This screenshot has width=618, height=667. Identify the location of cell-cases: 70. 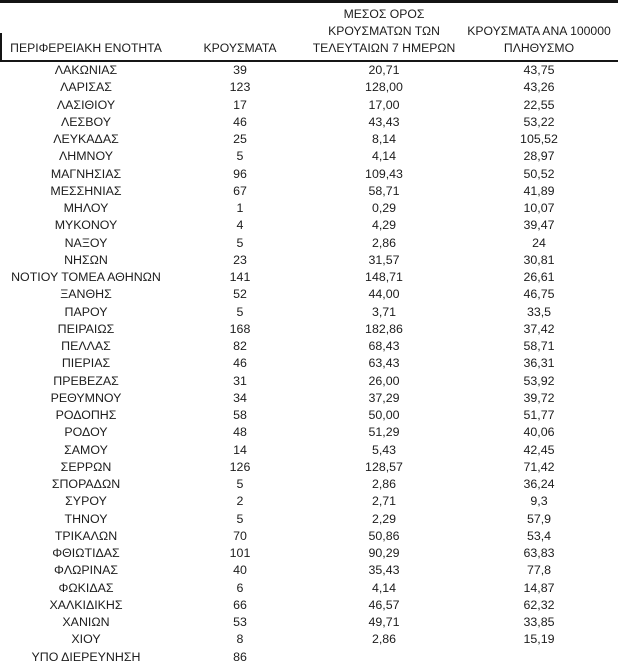
(240, 535).